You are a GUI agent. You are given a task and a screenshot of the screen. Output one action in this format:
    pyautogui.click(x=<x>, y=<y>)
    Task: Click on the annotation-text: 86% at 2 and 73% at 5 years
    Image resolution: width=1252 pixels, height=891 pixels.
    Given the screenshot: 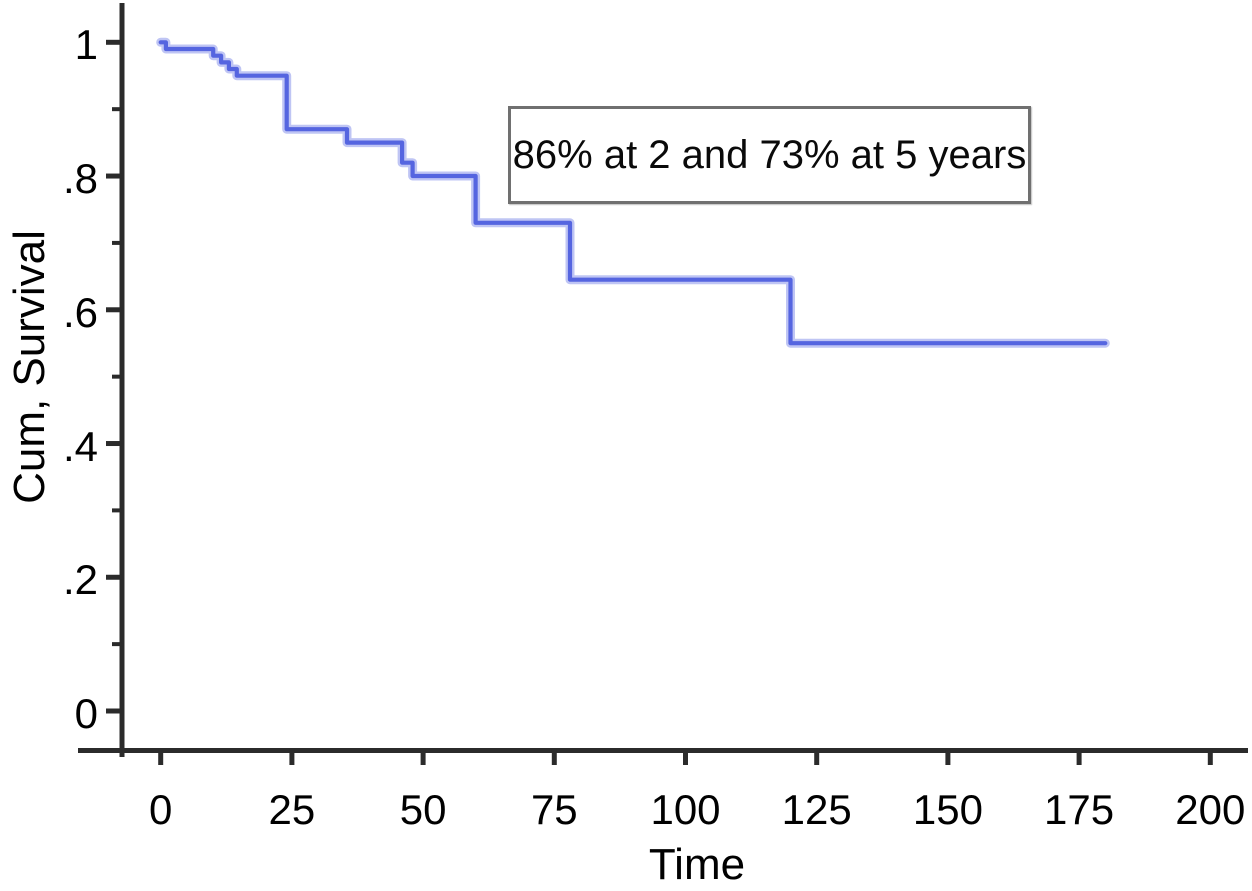 What is the action you would take?
    pyautogui.click(x=769, y=155)
    